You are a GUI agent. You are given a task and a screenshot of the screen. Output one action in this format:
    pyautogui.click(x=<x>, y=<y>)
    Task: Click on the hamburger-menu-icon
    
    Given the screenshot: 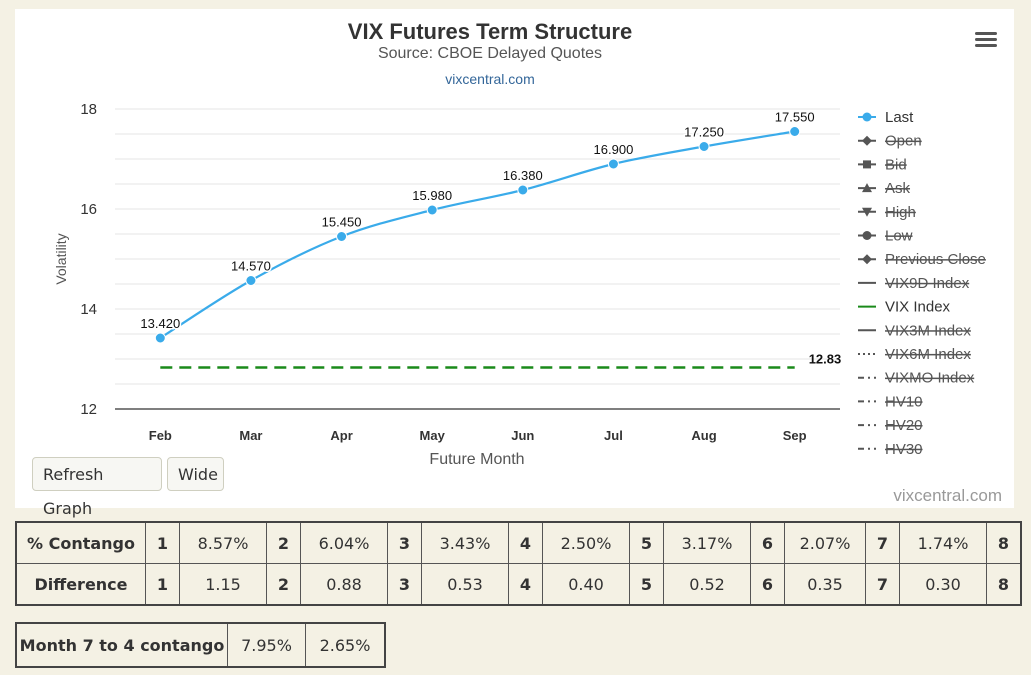 What is the action you would take?
    pyautogui.click(x=986, y=40)
    